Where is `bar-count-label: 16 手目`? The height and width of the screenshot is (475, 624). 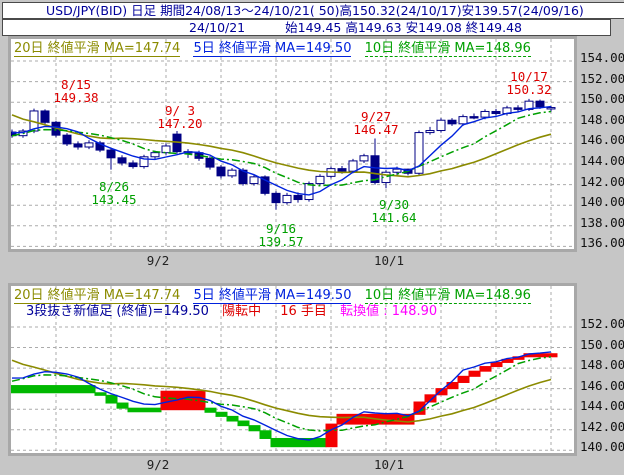
bar-count-label: 16 手目 is located at coordinates (303, 311).